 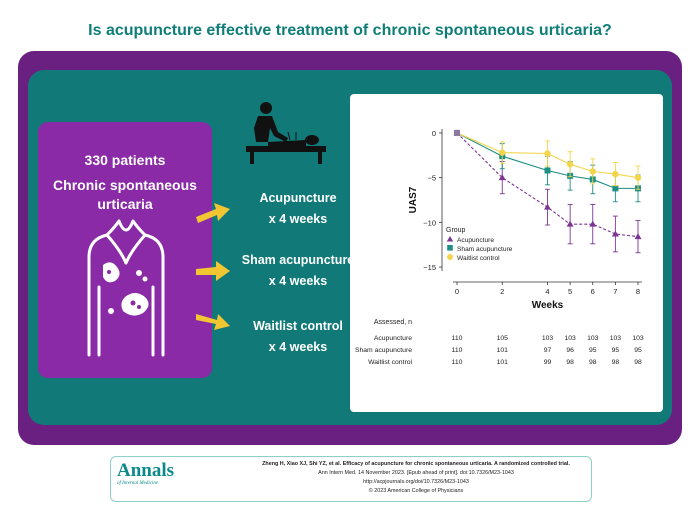 What do you see at coordinates (390, 362) in the screenshot?
I see `assessed-row-label: Waitlist control` at bounding box center [390, 362].